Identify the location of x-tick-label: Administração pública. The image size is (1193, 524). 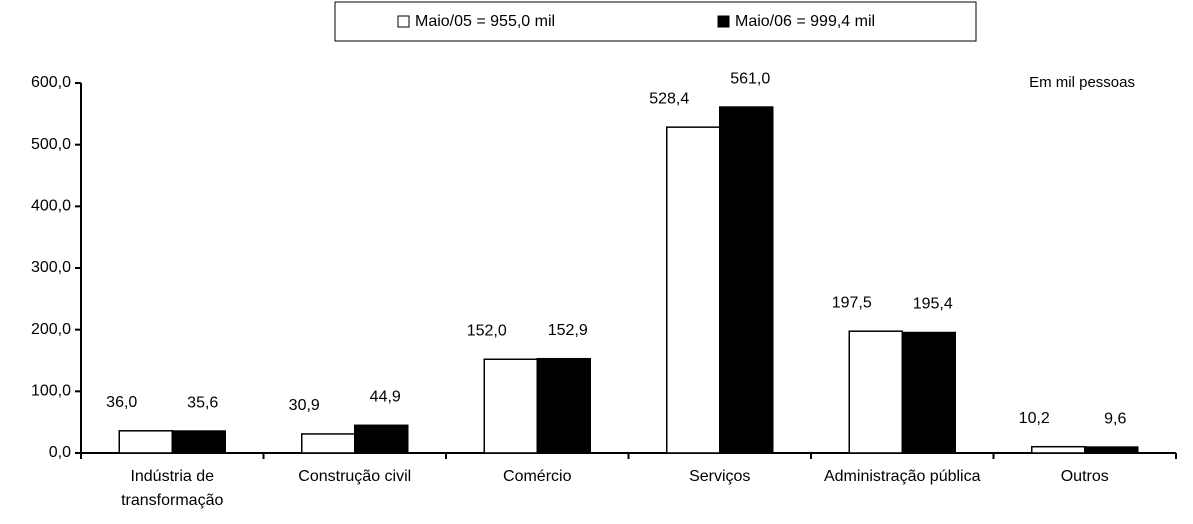
(902, 476).